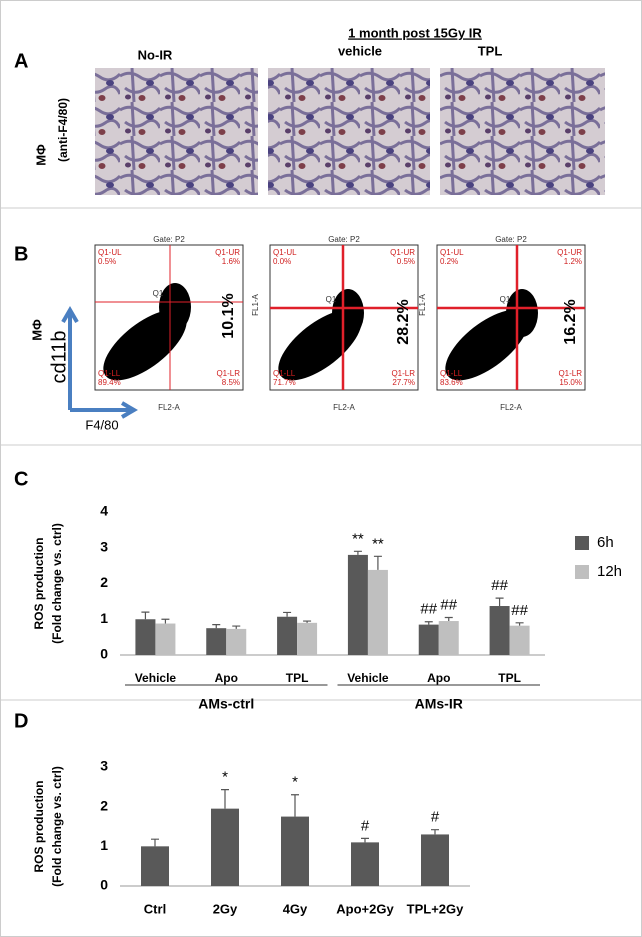 The height and width of the screenshot is (937, 642). Describe the element at coordinates (415, 32) in the screenshot. I see `header: 1 month post 15Gy IR` at that location.